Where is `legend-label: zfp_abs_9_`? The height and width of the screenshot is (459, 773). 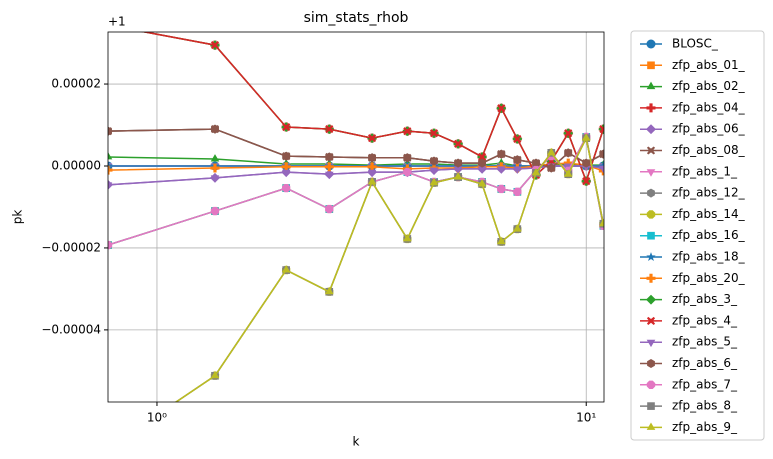
legend-label: zfp_abs_9_ is located at coordinates (705, 427).